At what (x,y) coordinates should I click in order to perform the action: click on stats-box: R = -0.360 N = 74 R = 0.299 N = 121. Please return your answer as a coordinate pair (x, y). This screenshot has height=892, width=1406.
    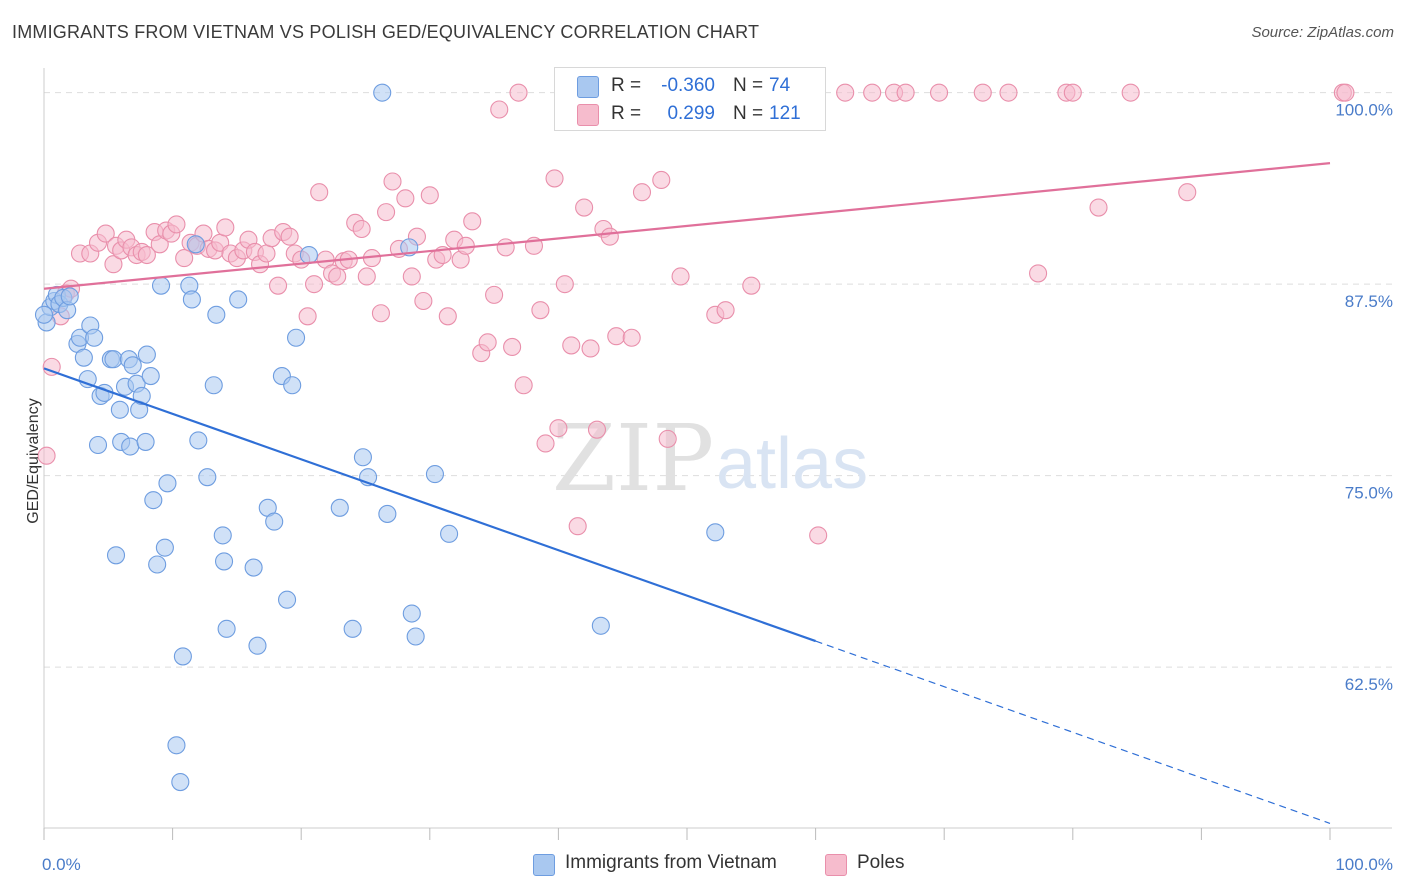
    Looking at the image, I should click on (690, 99).